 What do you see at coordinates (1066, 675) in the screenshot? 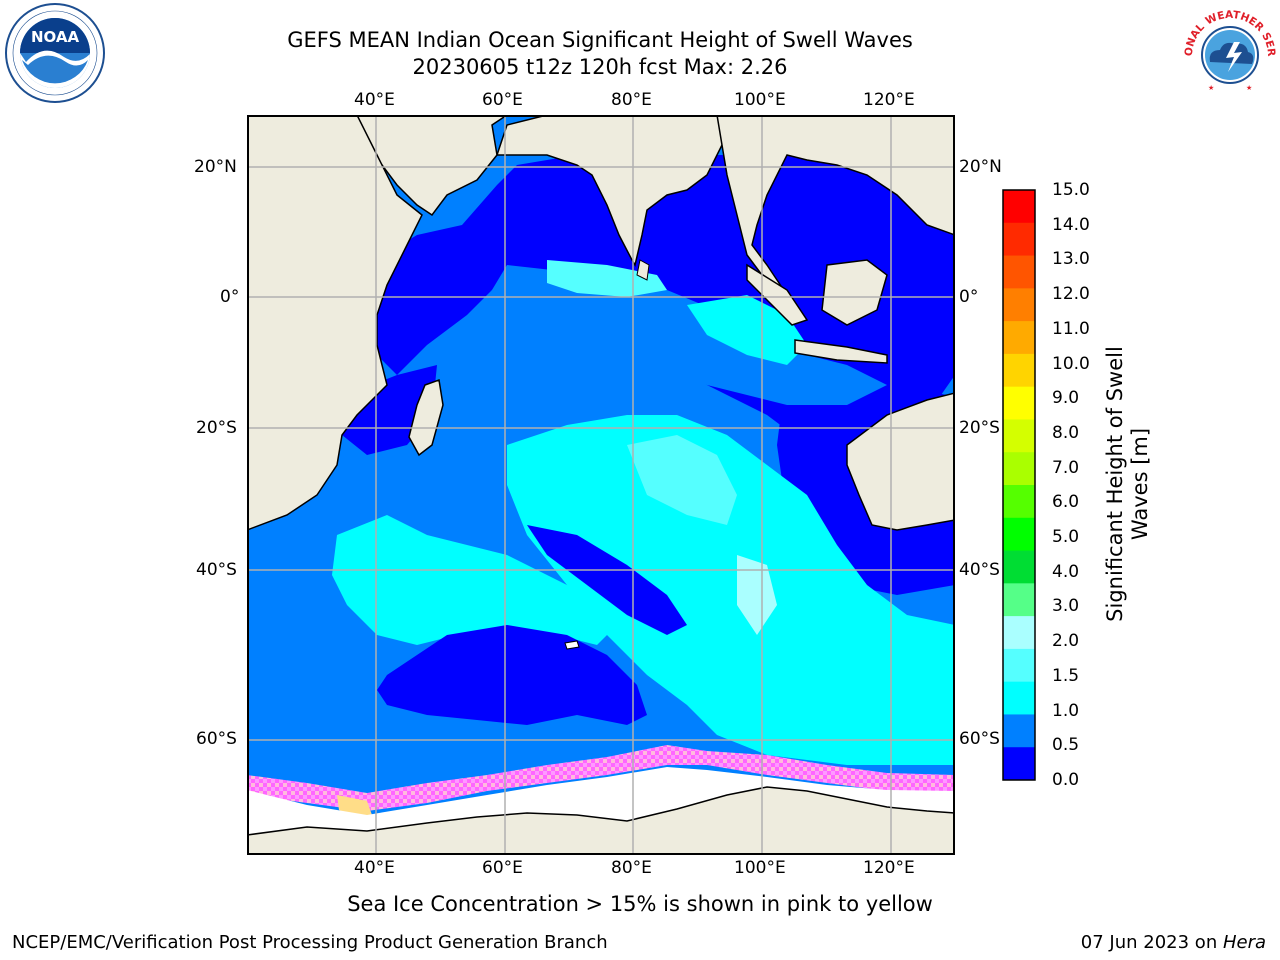
I see `colorbar-tick-label: 1.5` at bounding box center [1066, 675].